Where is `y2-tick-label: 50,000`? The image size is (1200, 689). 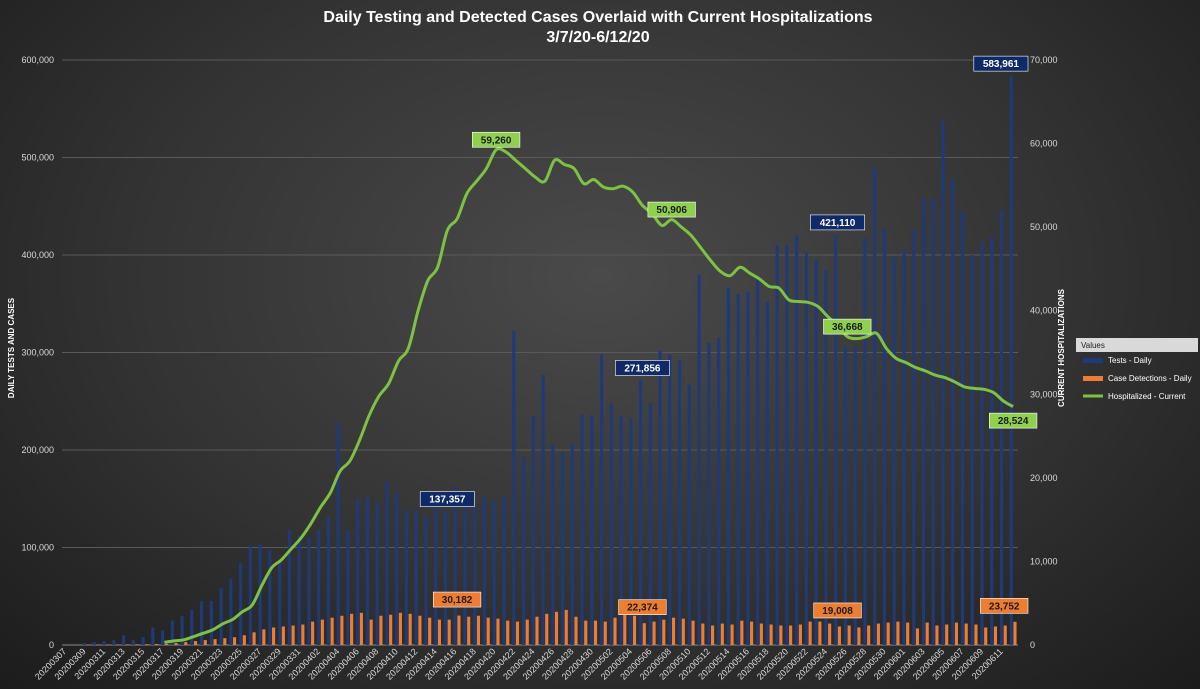
y2-tick-label: 50,000 is located at coordinates (1044, 227).